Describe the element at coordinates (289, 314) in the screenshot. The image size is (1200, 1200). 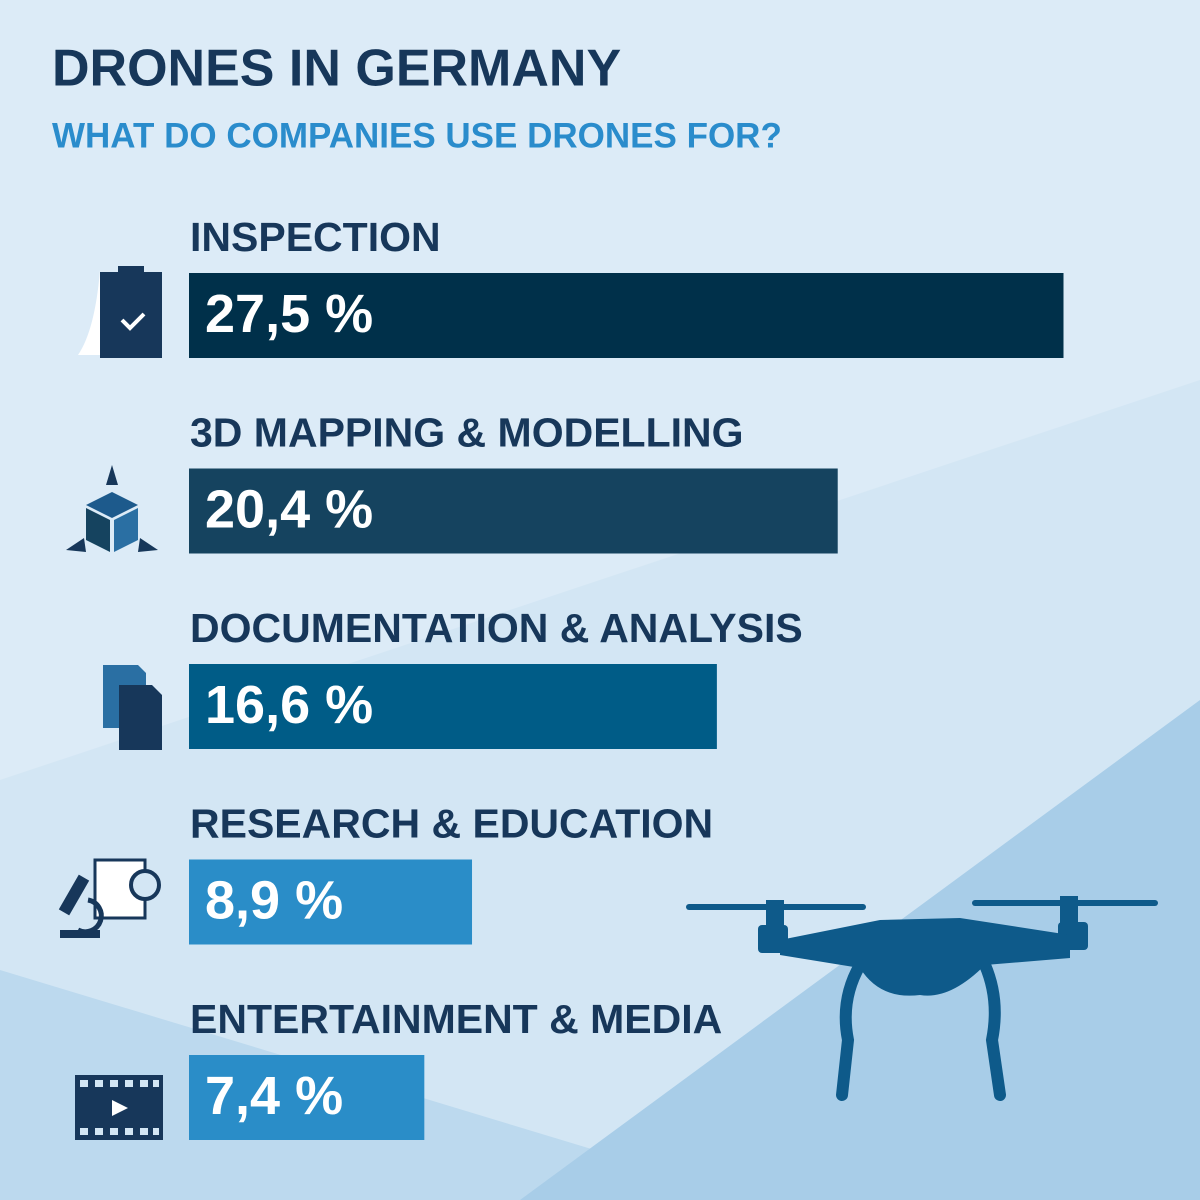
I see `value-label: 27,5 %` at that location.